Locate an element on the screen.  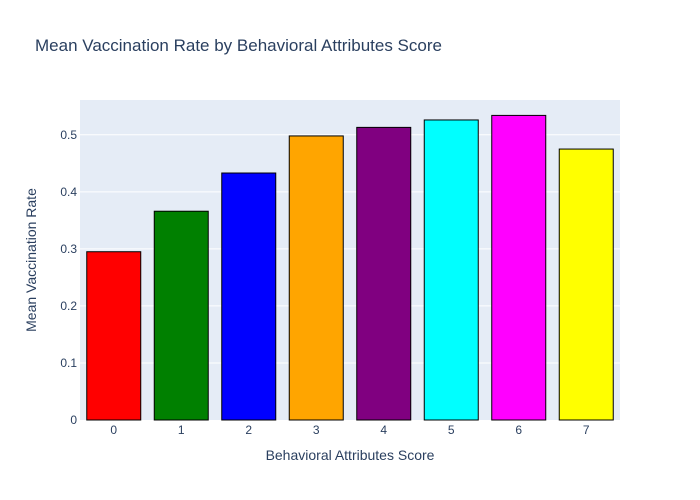
x-tick-label: 1 is located at coordinates (181, 430).